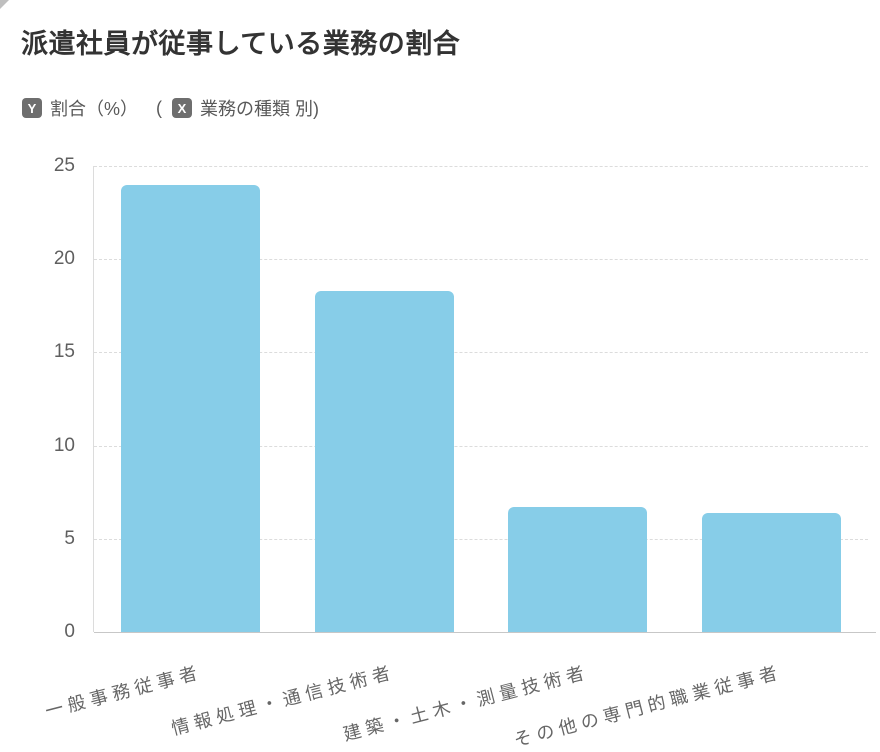  I want to click on y-axis-label: 割合（%）, so click(94, 109).